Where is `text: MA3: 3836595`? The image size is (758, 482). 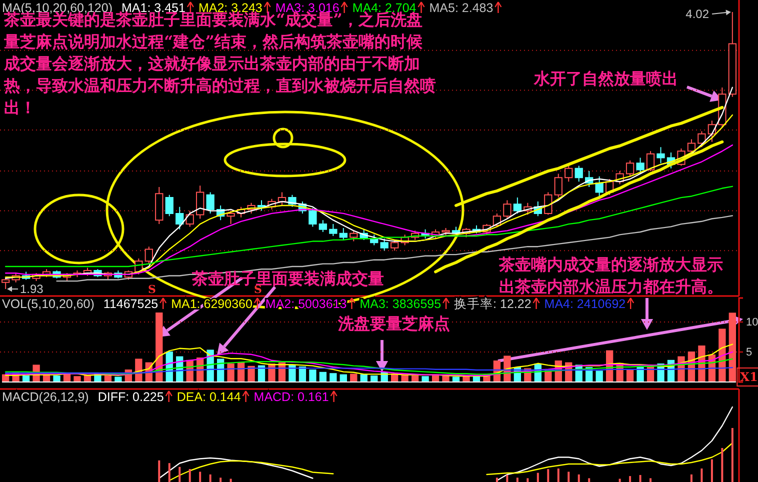
text: MA3: 3836595 is located at coordinates (401, 304).